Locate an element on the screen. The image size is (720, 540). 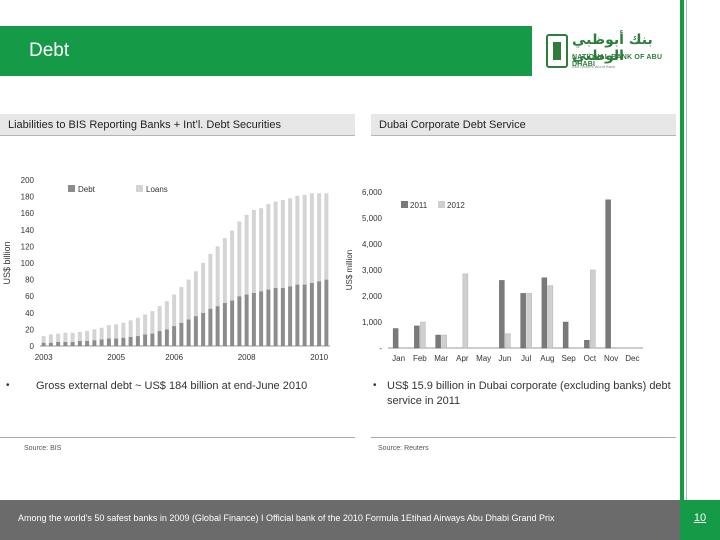
y-tick-label: 120 is located at coordinates (28, 246).